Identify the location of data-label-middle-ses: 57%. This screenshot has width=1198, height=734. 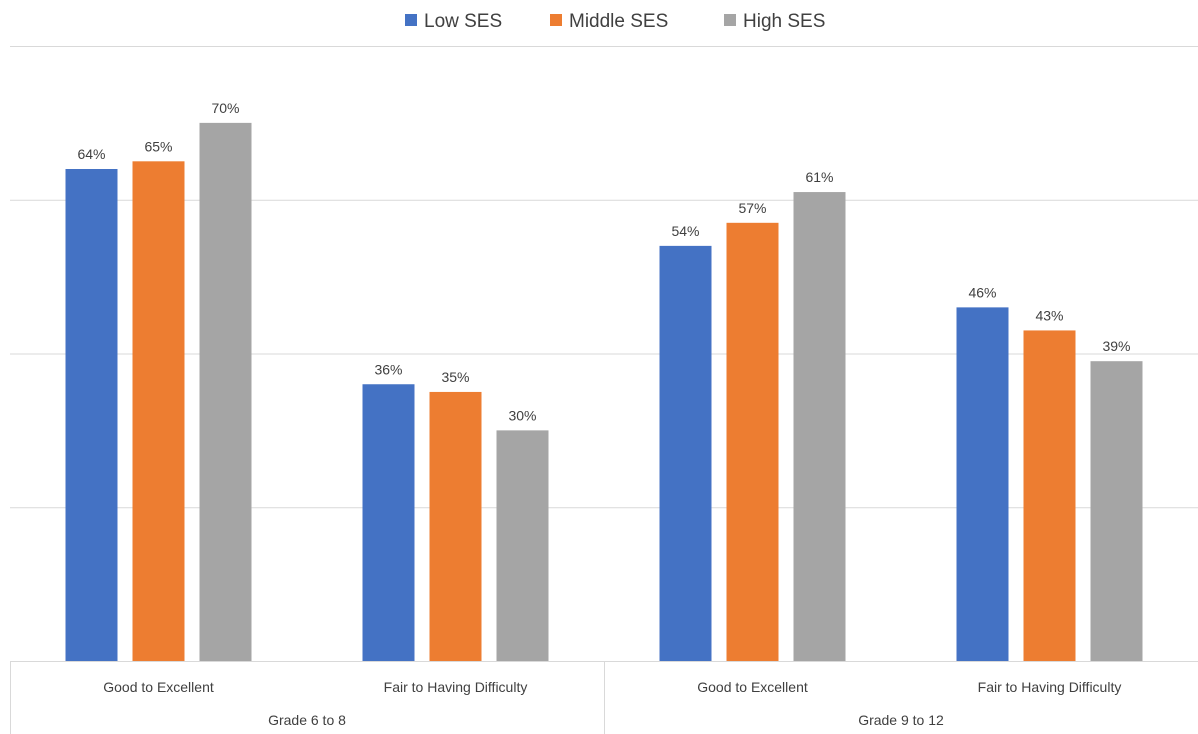
(752, 208).